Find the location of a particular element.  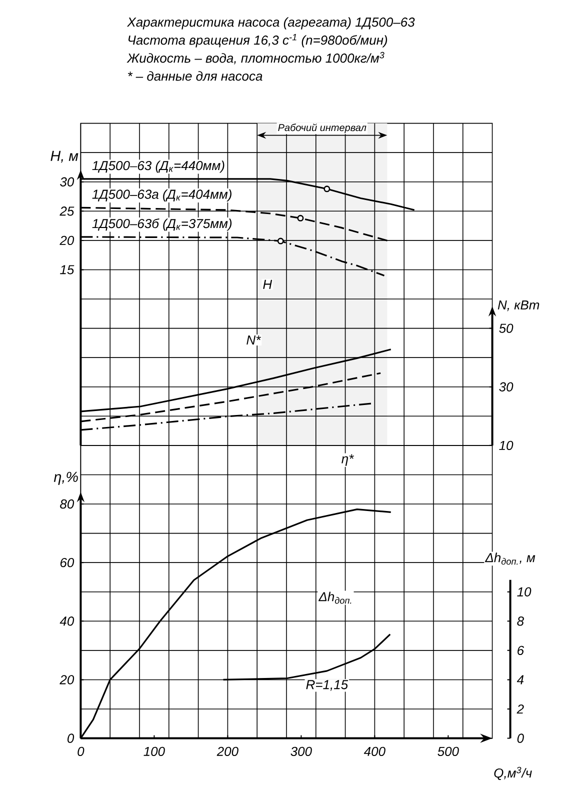

y2-tick-label: 30 is located at coordinates (506, 387).